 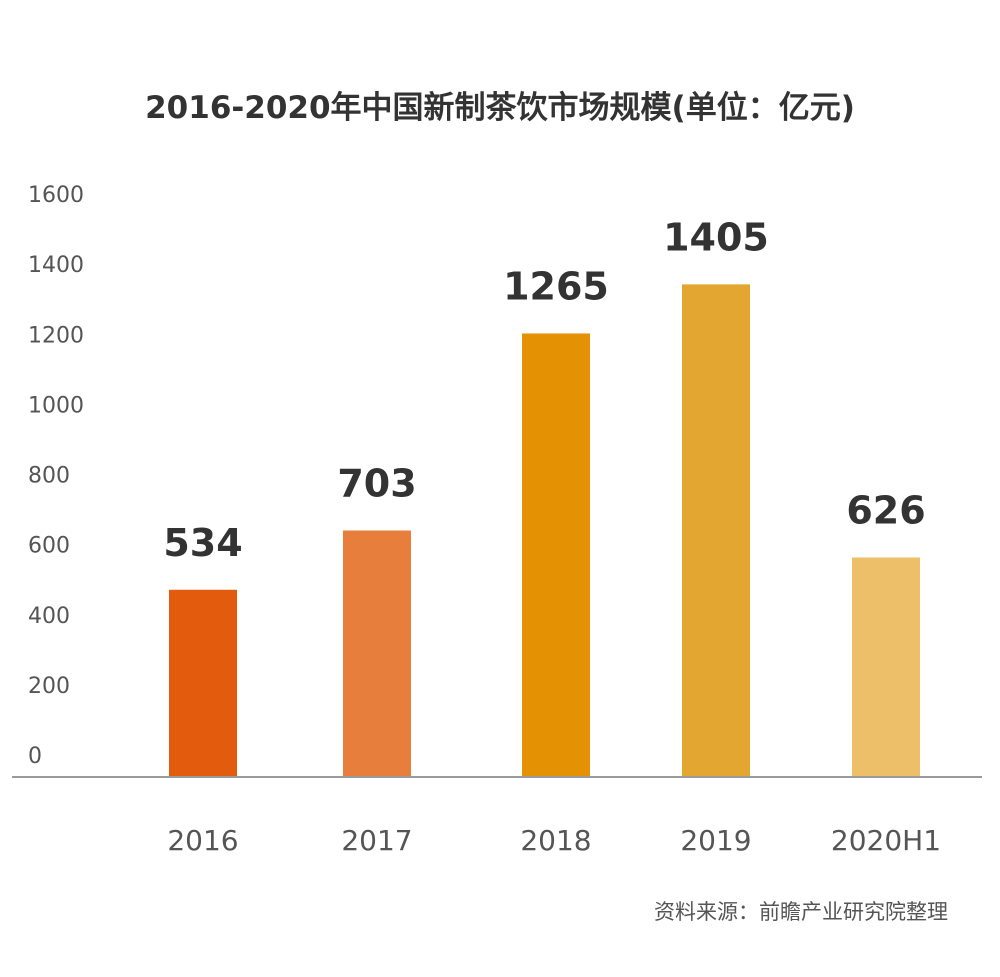 I want to click on data-label: 1405, so click(x=716, y=237).